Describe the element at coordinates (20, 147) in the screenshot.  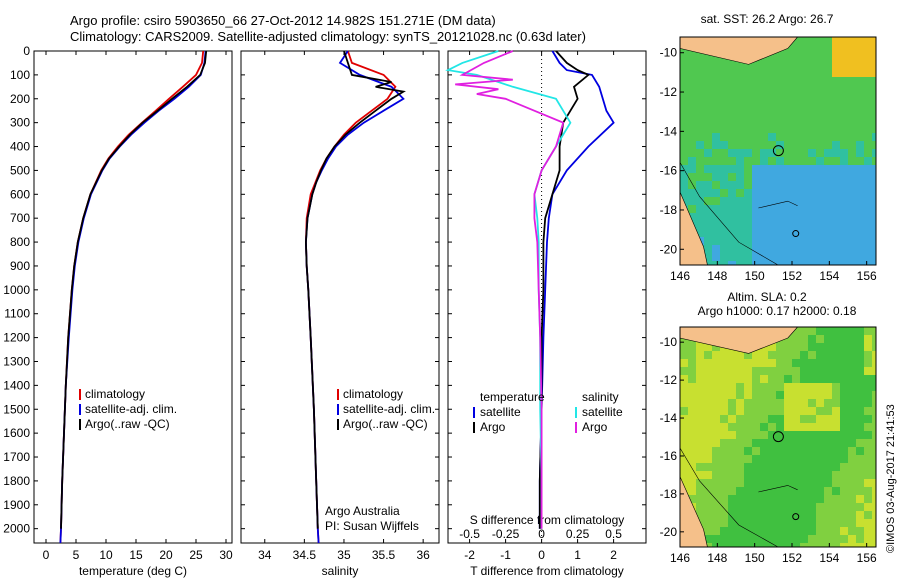
I see `y-tick-label: 400` at that location.